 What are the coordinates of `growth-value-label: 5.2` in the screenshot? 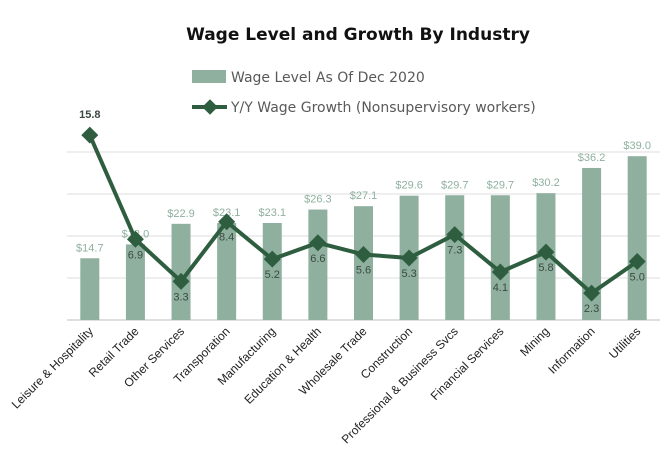 It's located at (272, 275).